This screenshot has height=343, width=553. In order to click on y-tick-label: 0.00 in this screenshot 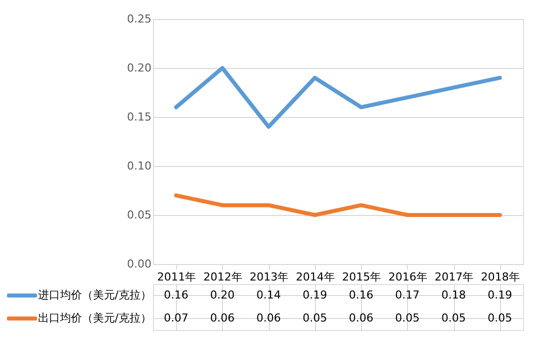, I will do `click(139, 264)`.